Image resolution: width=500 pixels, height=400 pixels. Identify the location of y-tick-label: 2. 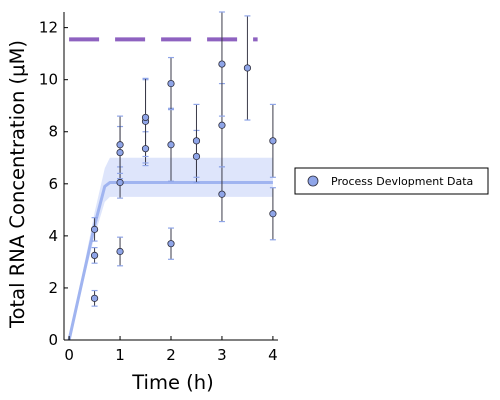
(53, 288).